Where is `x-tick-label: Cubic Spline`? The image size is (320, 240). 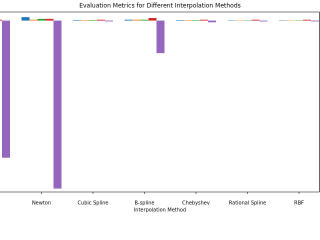
x-tick-label: Cubic Spline is located at coordinates (93, 204).